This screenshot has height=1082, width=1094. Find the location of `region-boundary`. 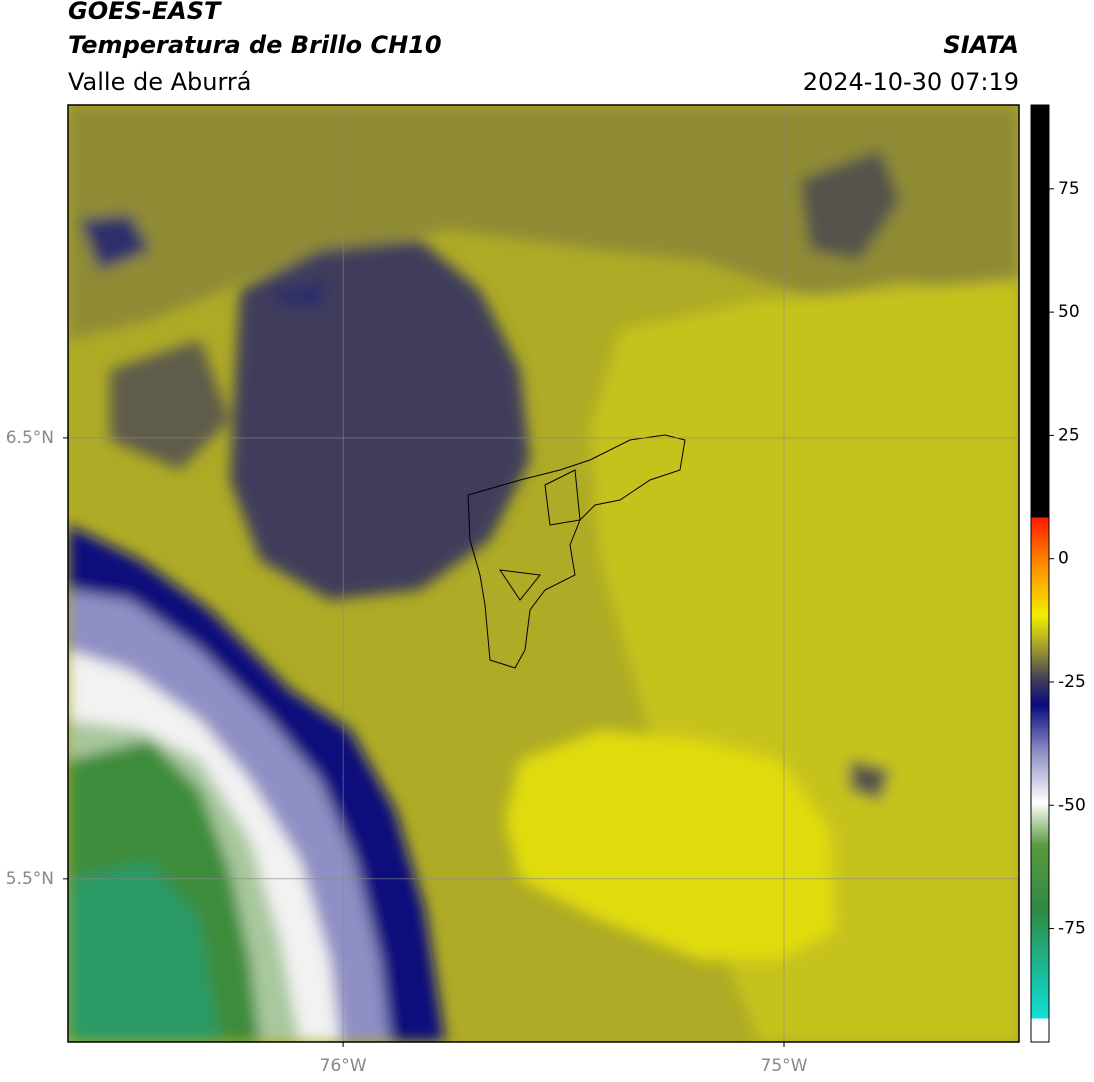

region-boundary is located at coordinates (576, 551).